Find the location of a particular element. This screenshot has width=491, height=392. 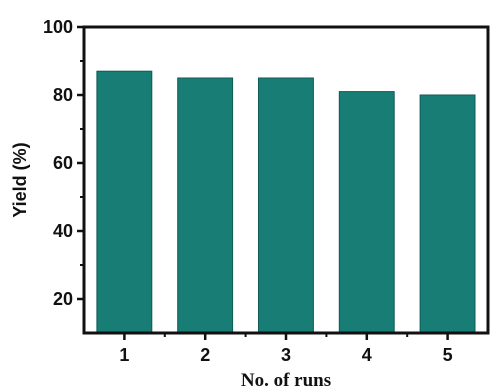

y-tick-label: 100 is located at coordinates (58, 27).